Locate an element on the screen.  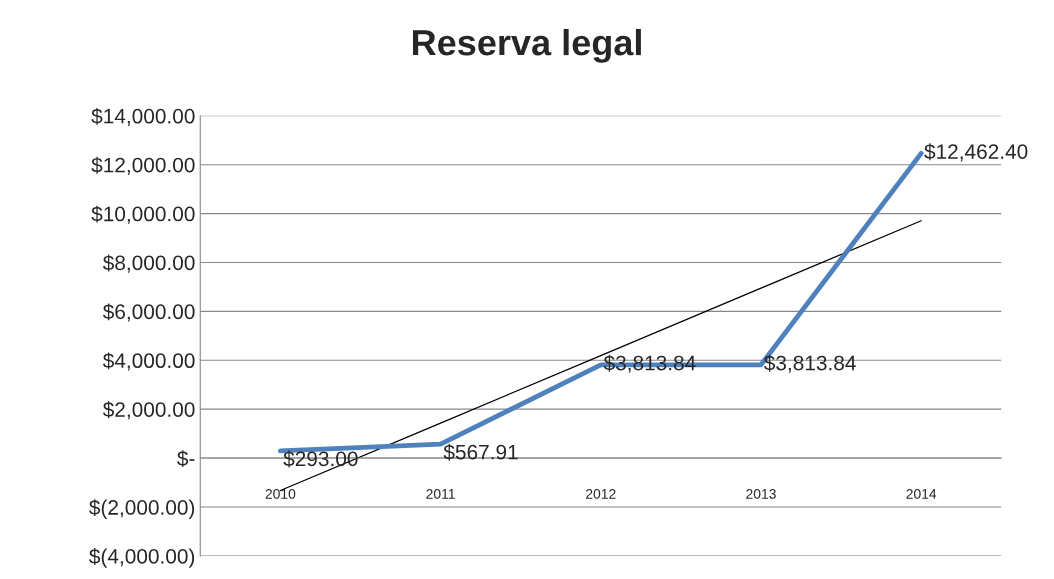
y-tick-label: $14,000.00 is located at coordinates (143, 117).